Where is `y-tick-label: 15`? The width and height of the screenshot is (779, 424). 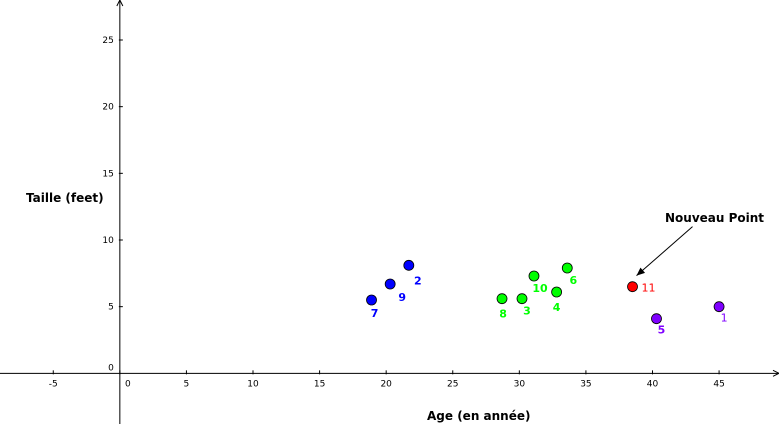 y-tick-label: 15 is located at coordinates (107, 174).